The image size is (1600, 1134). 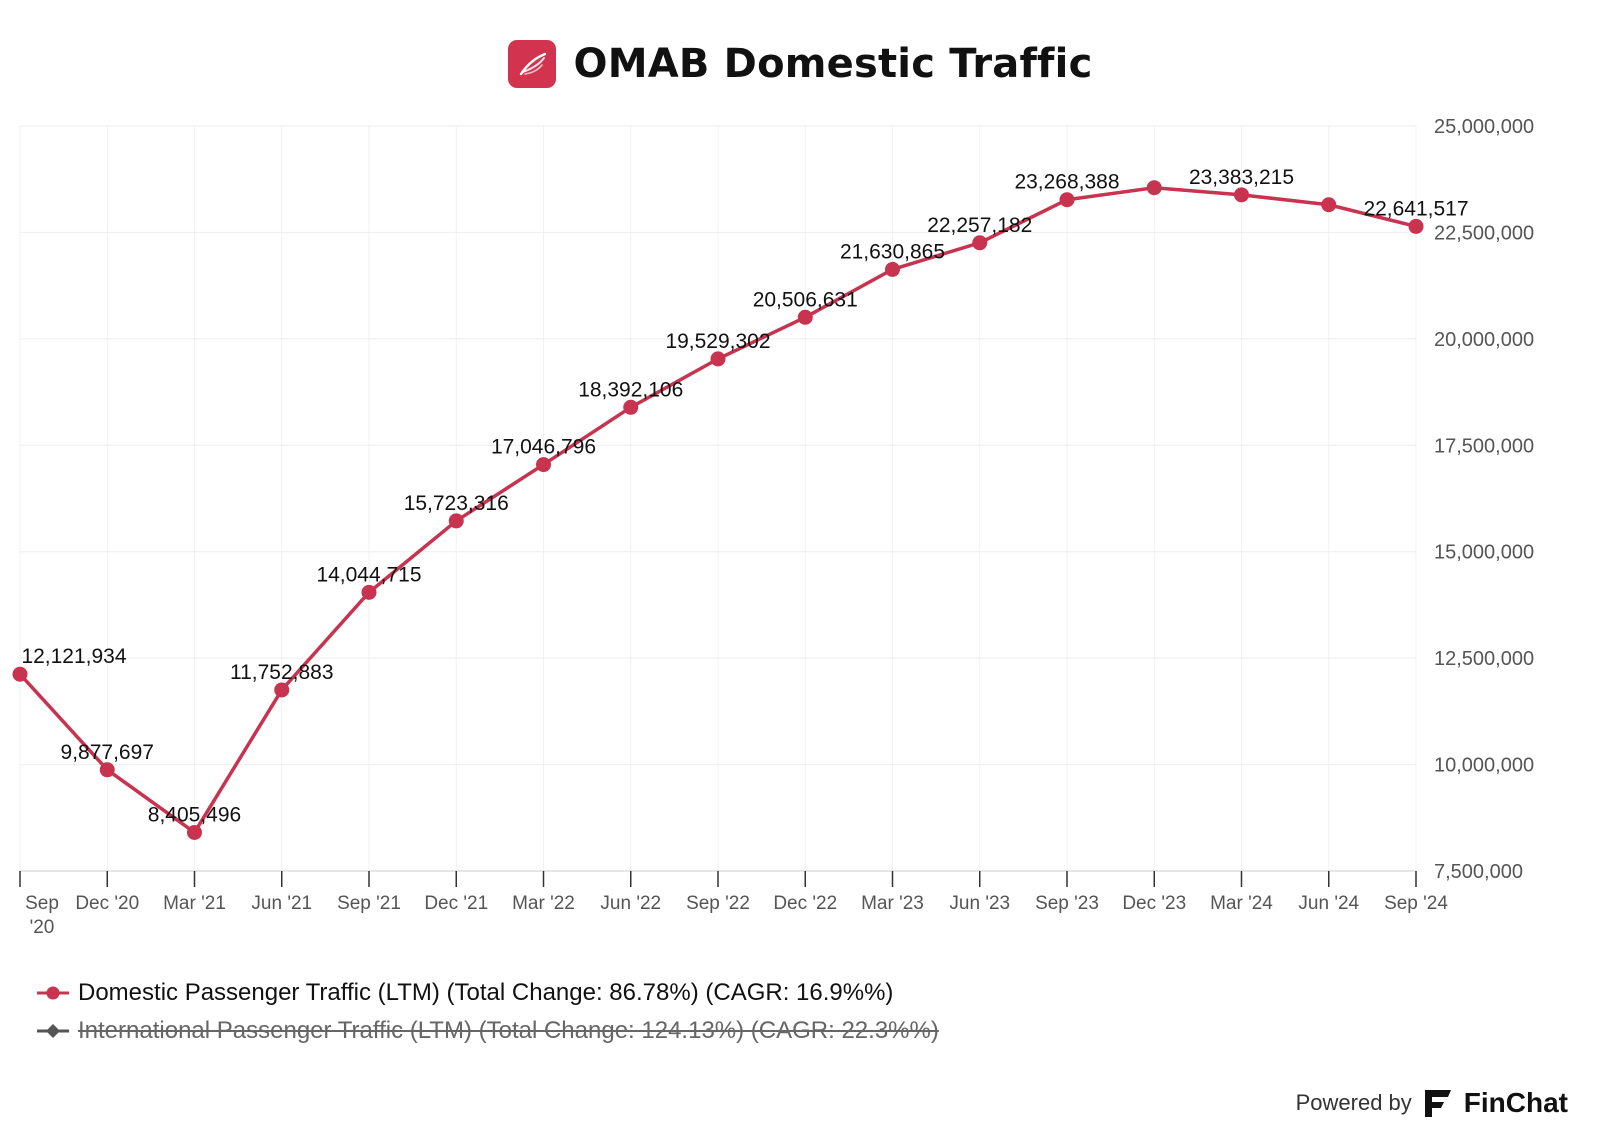 What do you see at coordinates (1484, 340) in the screenshot?
I see `y-tick-label: 20,000,000` at bounding box center [1484, 340].